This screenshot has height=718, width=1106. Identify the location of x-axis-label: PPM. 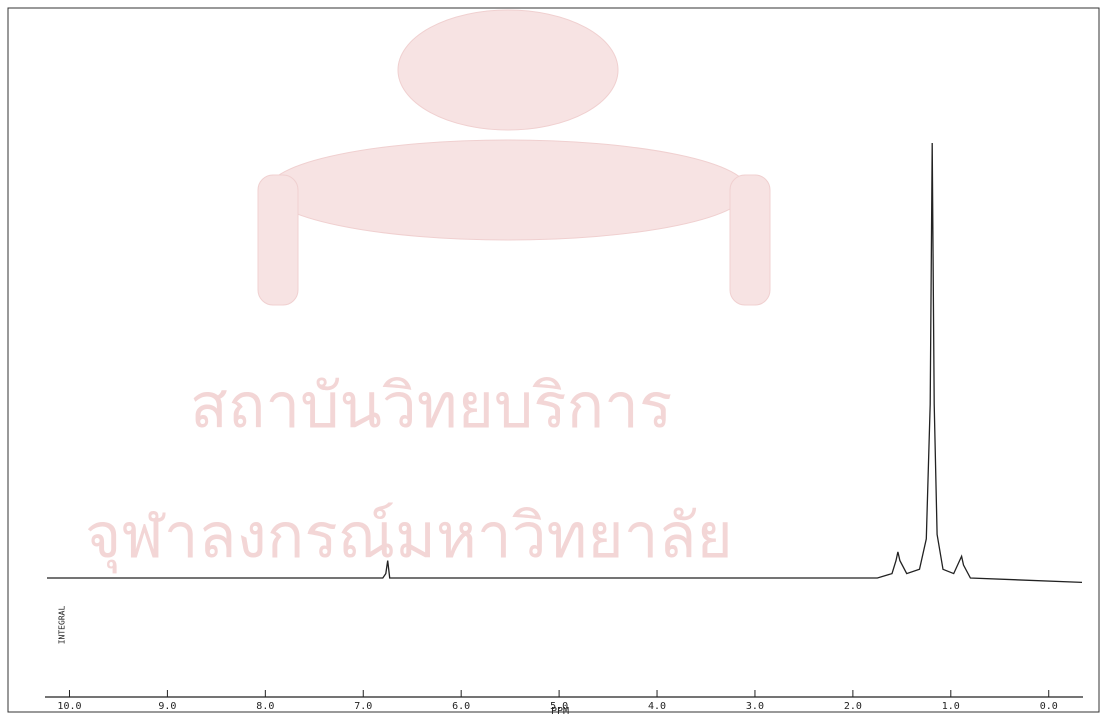
(560, 711).